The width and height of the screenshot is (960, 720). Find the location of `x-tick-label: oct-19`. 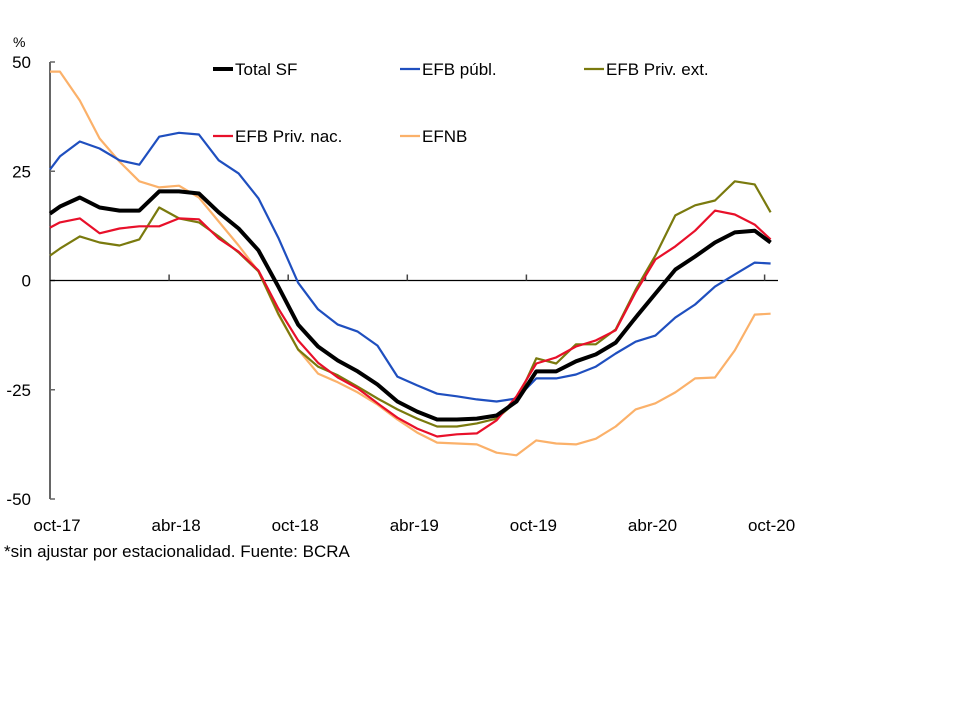

x-tick-label: oct-19 is located at coordinates (533, 525).